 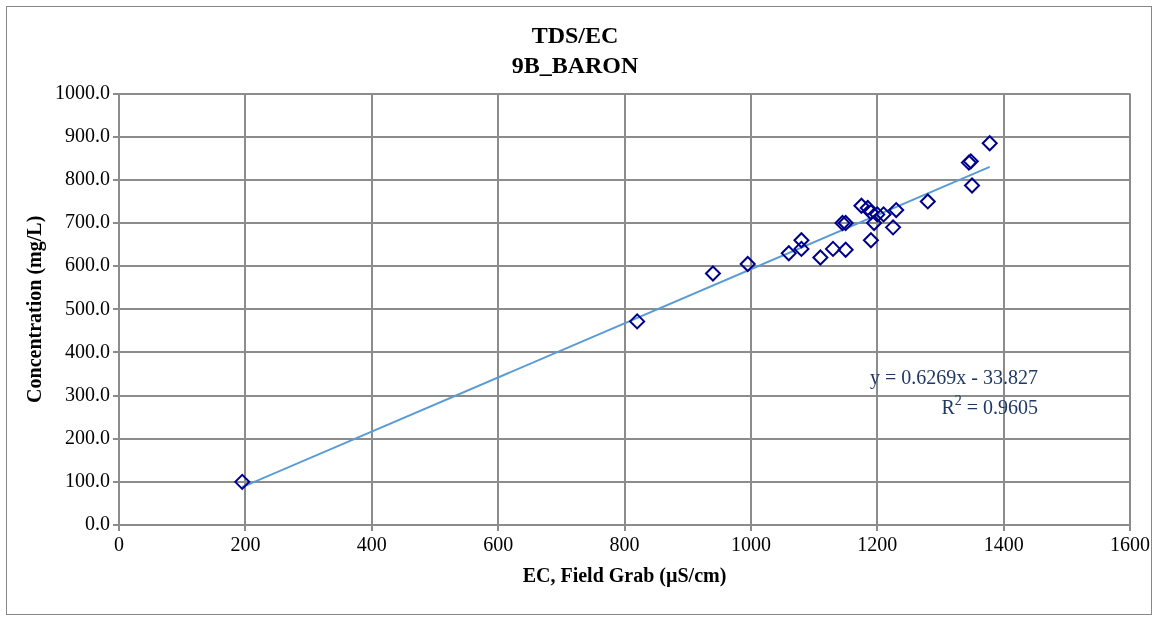 What do you see at coordinates (1003, 544) in the screenshot?
I see `x-tick-label: 1400` at bounding box center [1003, 544].